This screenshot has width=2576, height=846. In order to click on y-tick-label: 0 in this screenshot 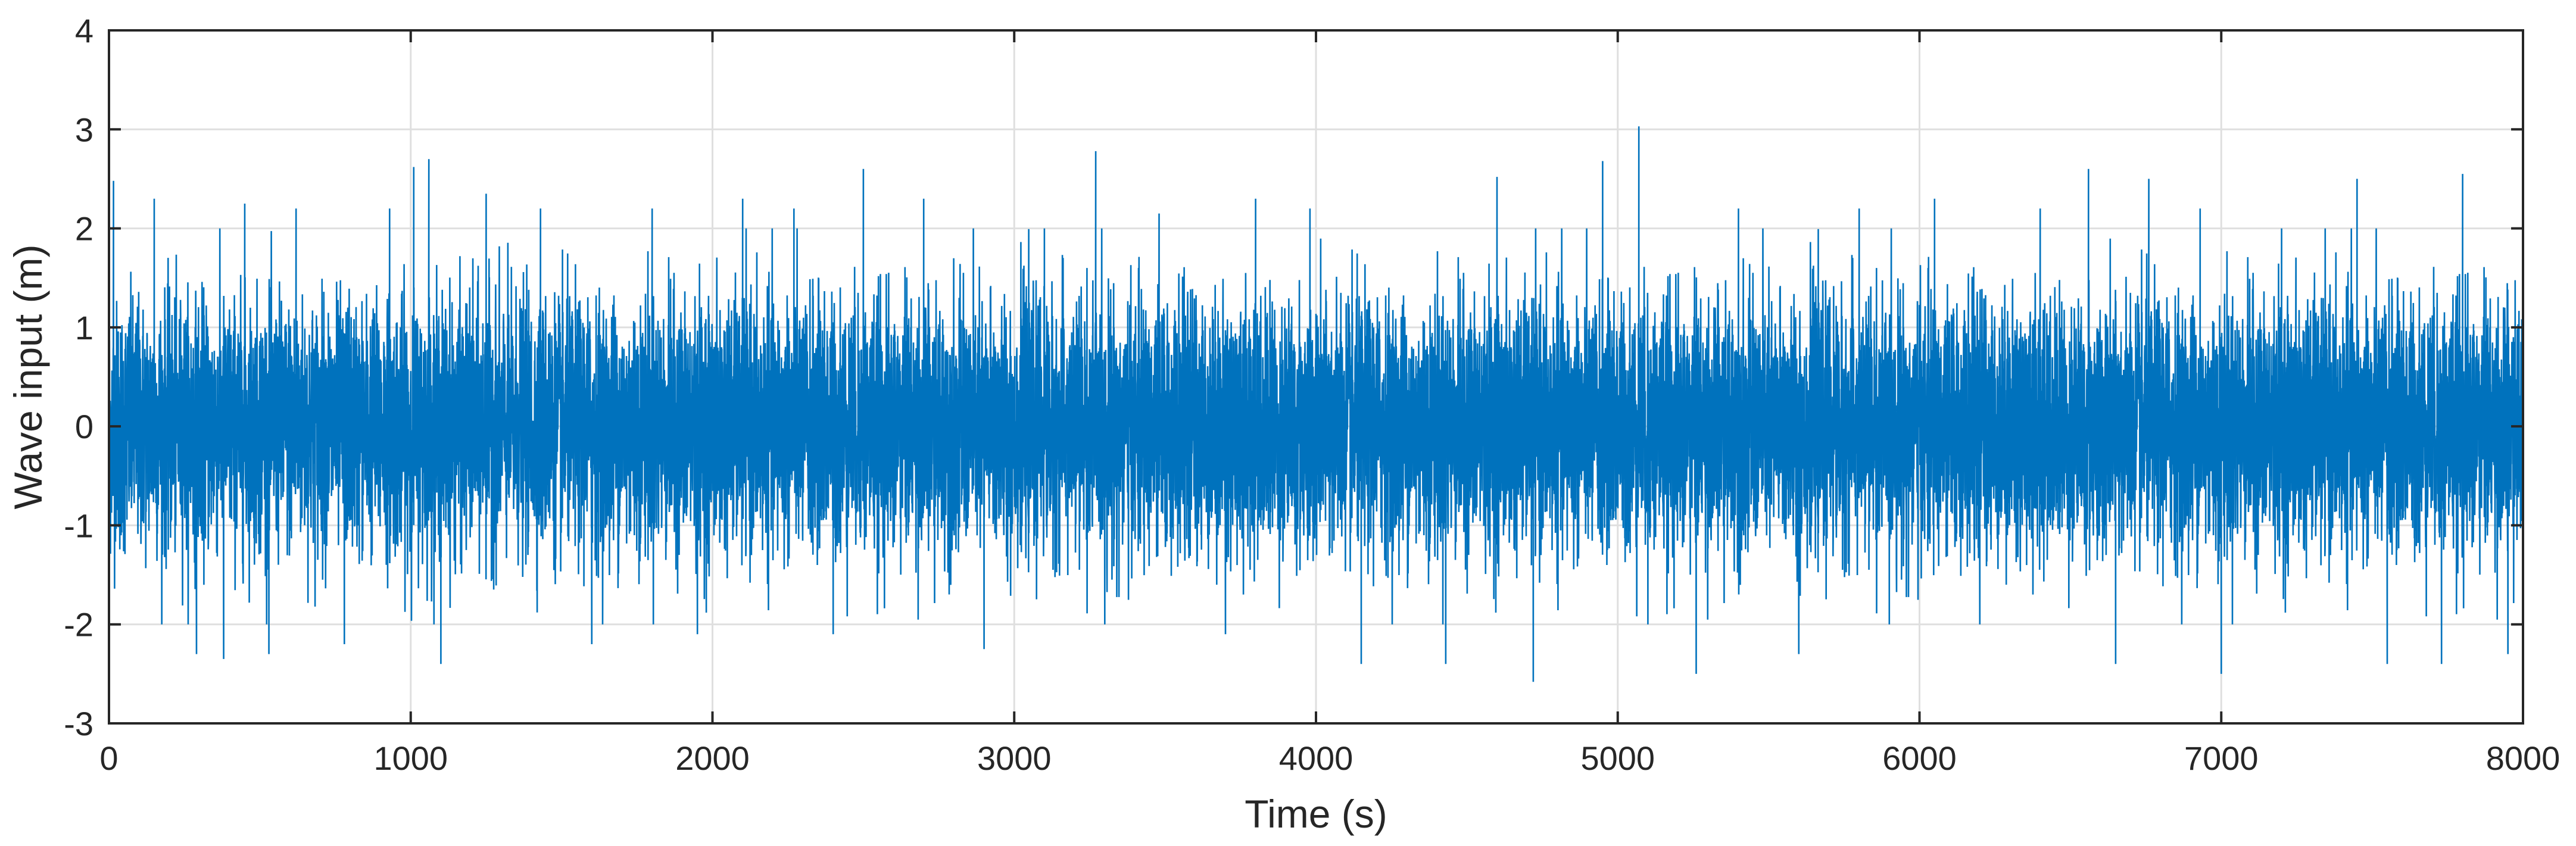, I will do `click(84, 426)`.